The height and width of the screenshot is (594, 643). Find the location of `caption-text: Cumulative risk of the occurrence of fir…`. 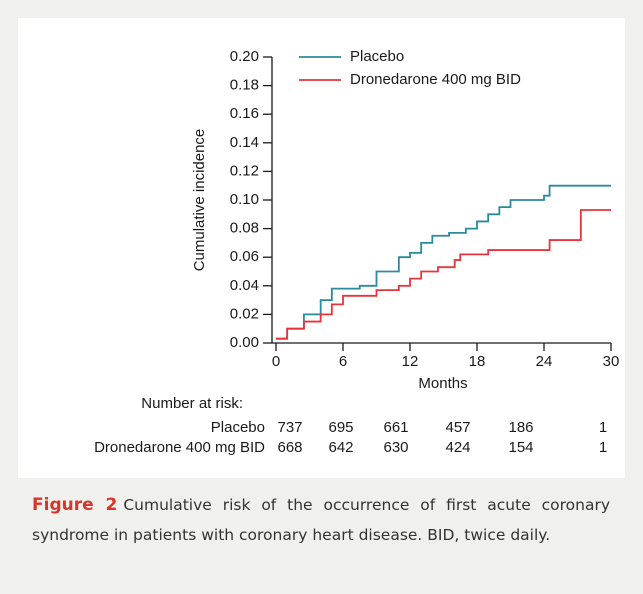

caption-text: Cumulative risk of the occurrence of fir… is located at coordinates (321, 520).